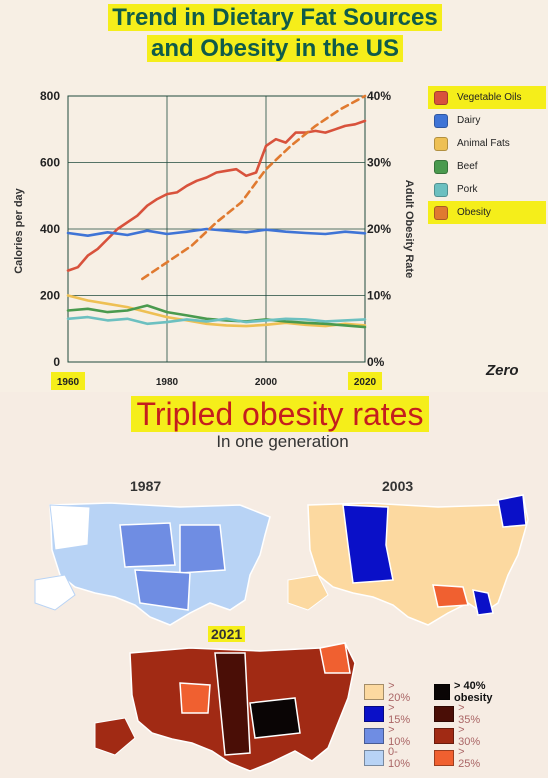  I want to click on map-legend-label: > 30%, so click(469, 736).